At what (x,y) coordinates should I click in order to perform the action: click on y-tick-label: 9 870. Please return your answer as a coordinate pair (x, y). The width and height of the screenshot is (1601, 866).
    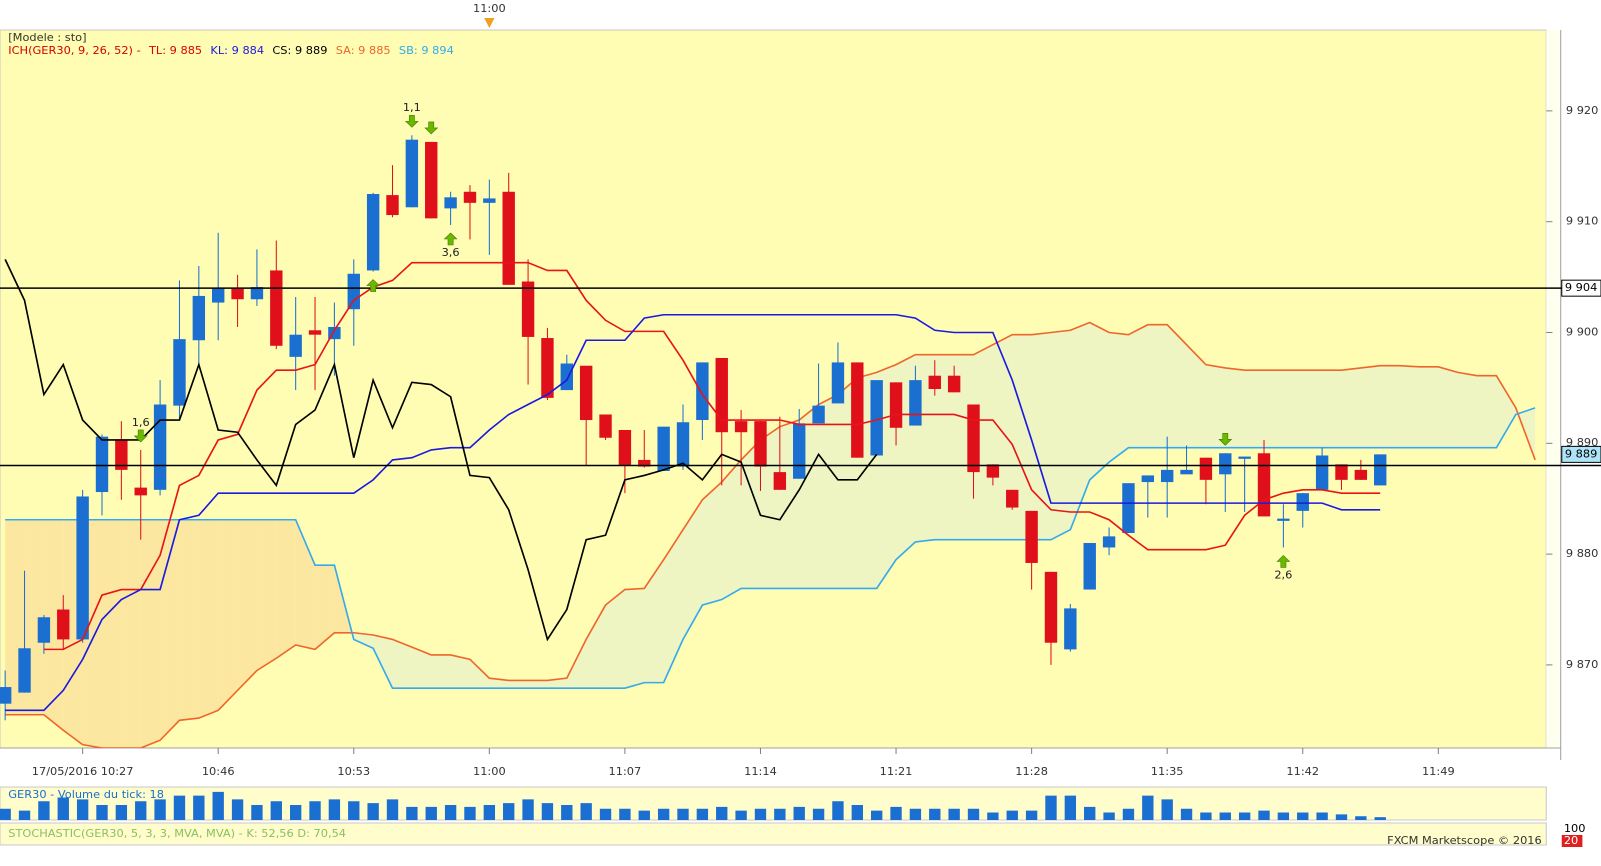
    Looking at the image, I should click on (1582, 664).